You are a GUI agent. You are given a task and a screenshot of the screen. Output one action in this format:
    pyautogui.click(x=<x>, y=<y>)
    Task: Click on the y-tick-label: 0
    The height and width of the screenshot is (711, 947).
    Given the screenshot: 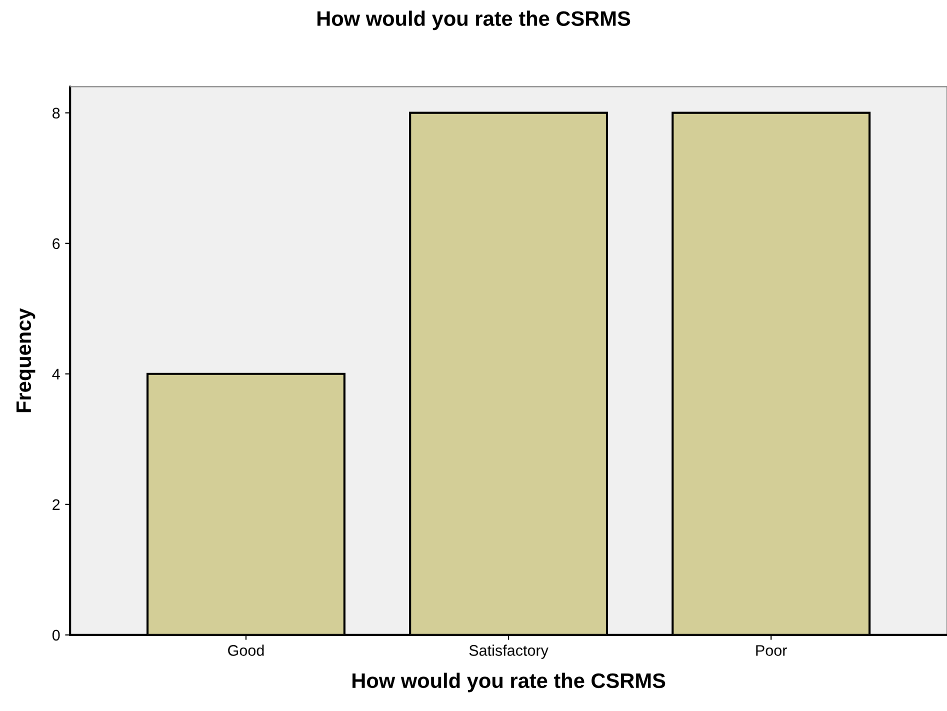 What is the action you would take?
    pyautogui.click(x=56, y=635)
    